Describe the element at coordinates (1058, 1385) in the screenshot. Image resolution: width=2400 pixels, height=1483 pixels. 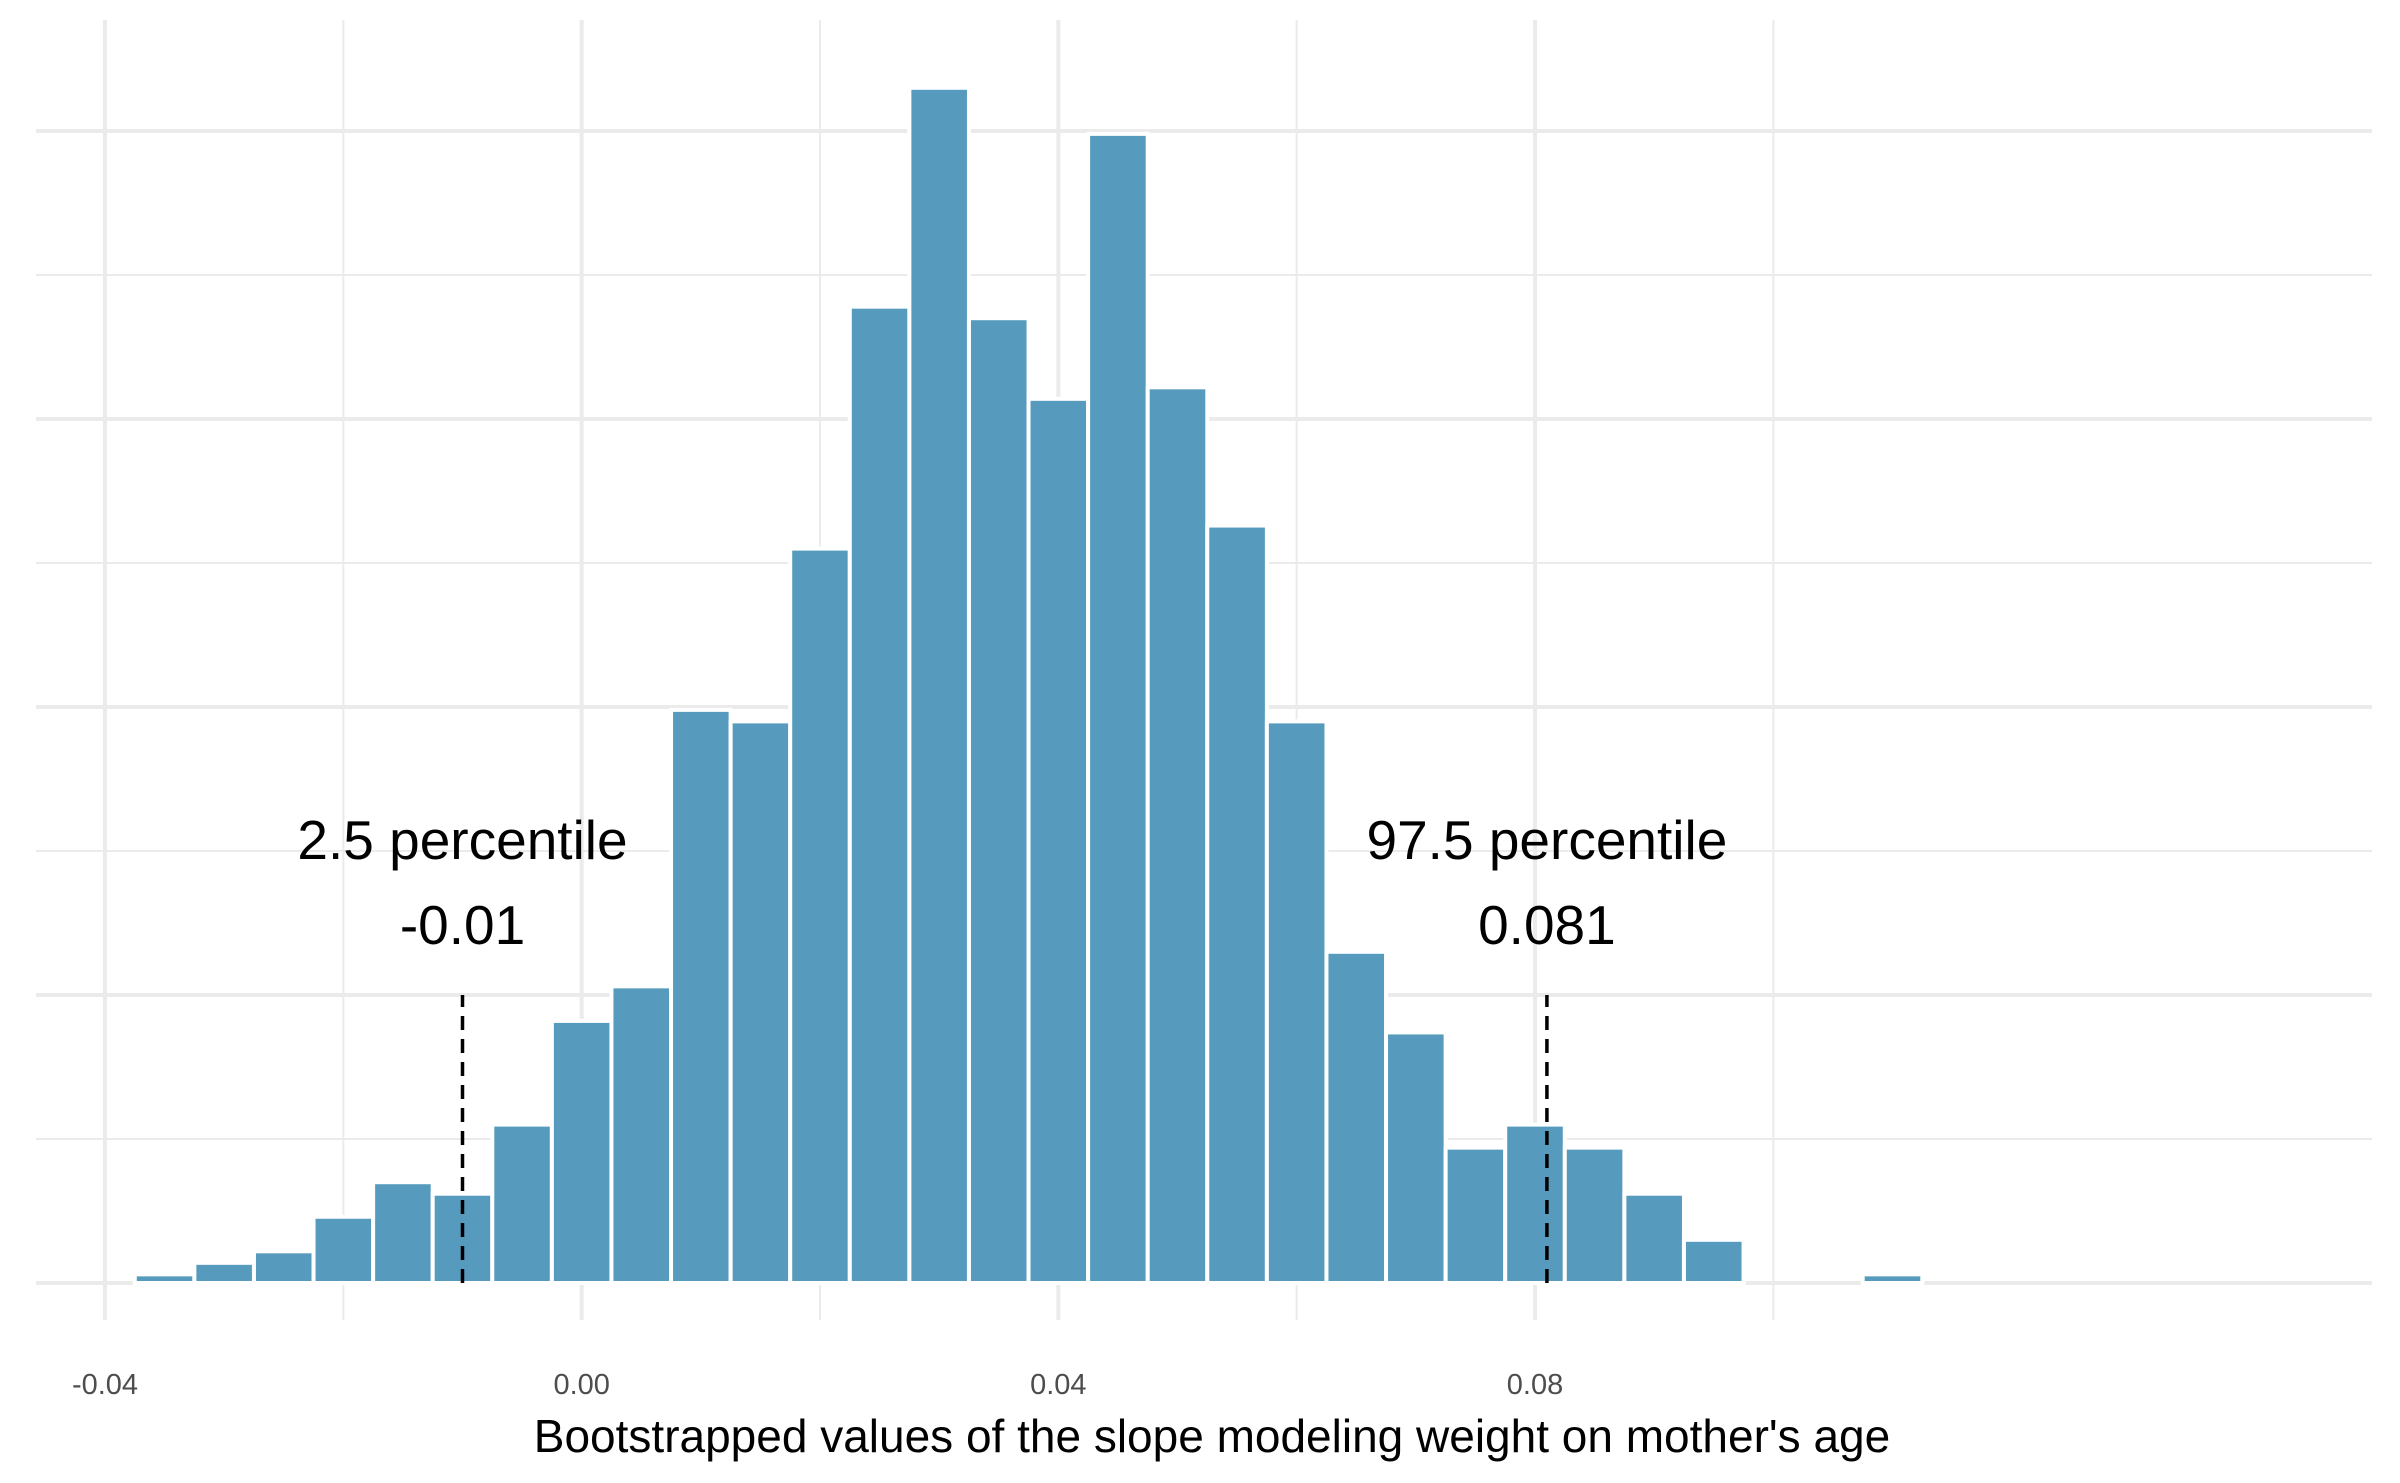
I see `x-tick-label: 0.04` at that location.